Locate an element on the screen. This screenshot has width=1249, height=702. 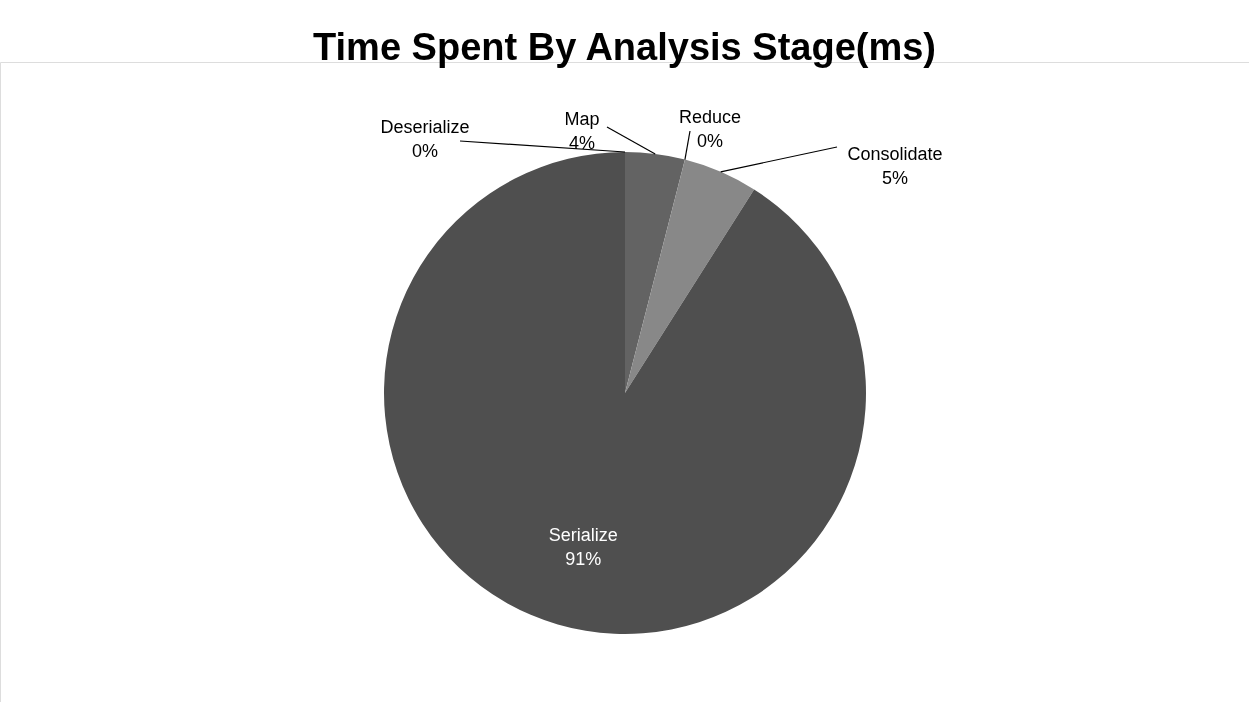
data-label: 5% is located at coordinates (895, 178).